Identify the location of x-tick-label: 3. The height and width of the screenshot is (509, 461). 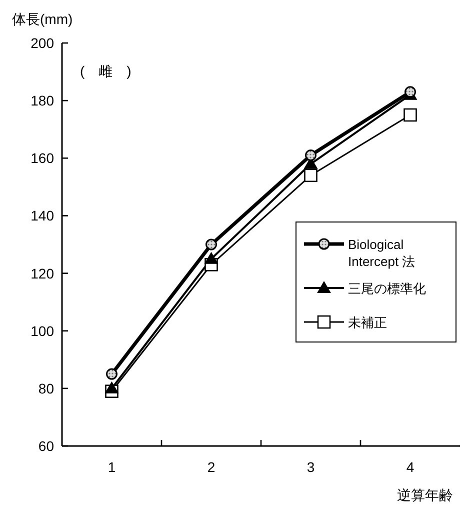
(310, 467).